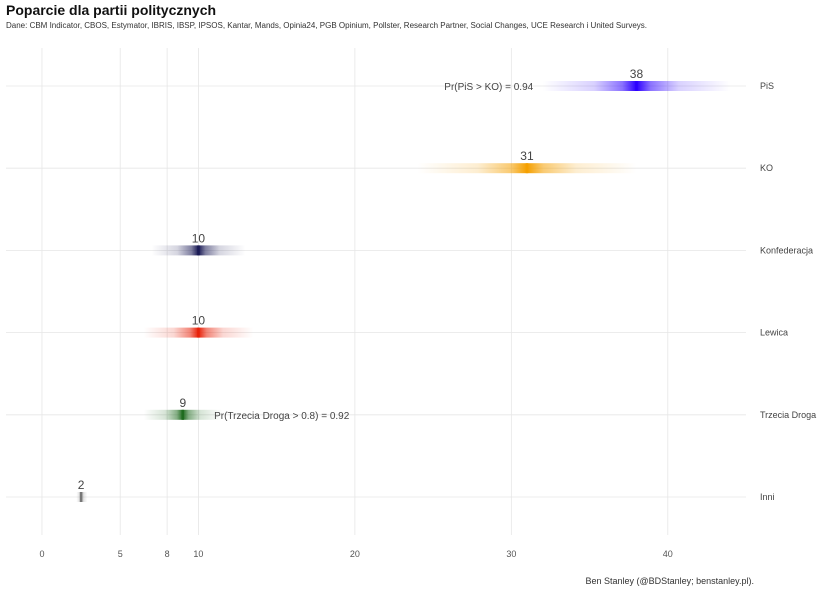  I want to click on x-tick-0: 0, so click(41, 554).